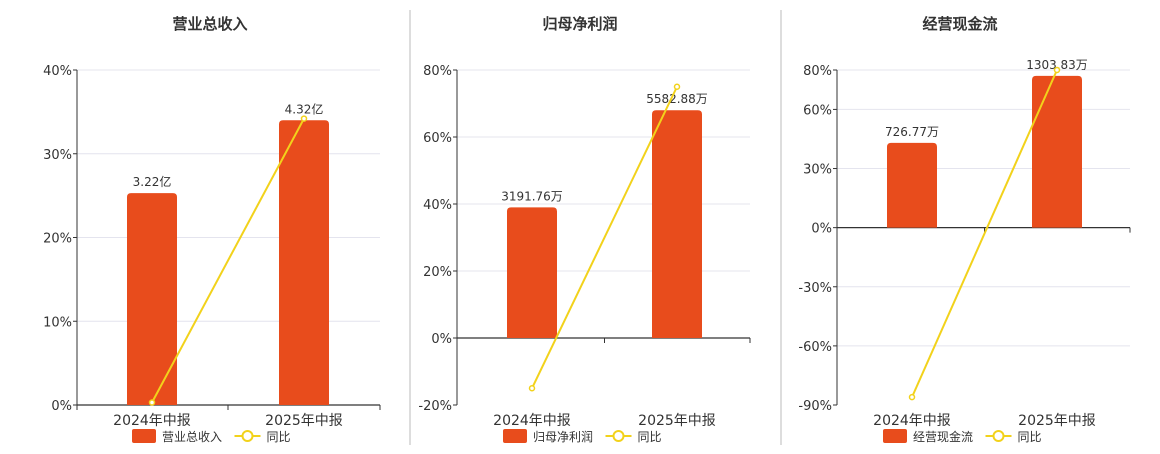  What do you see at coordinates (532, 196) in the screenshot?
I see `bar-value-label: 3191.76万` at bounding box center [532, 196].